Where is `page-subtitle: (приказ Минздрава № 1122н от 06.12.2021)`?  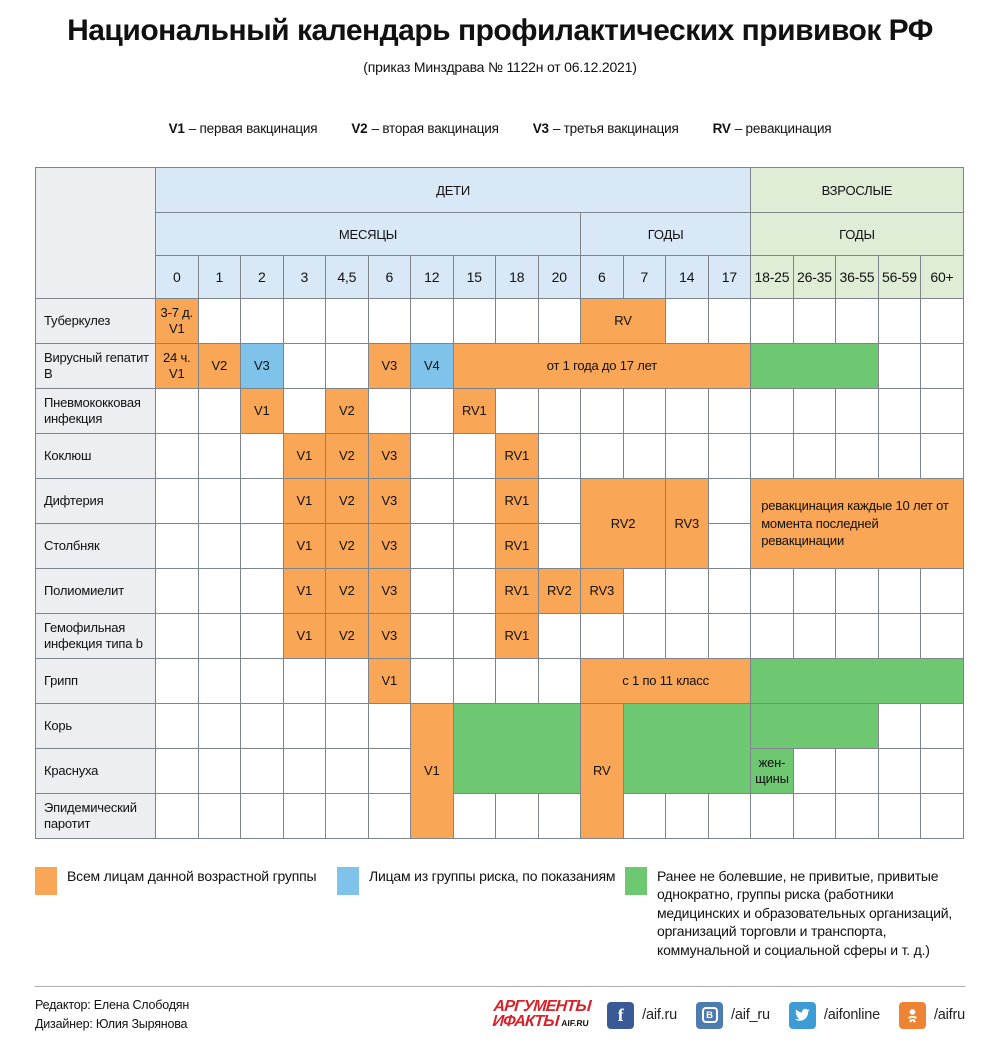 page-subtitle: (приказ Минздрава № 1122н от 06.12.2021) is located at coordinates (500, 67).